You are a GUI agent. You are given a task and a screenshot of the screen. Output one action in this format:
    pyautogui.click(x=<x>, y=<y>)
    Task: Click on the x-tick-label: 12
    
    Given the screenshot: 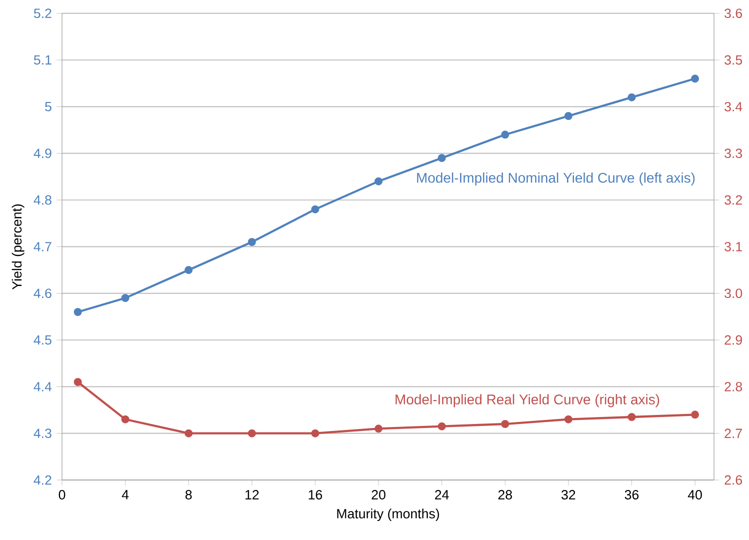 What is the action you would take?
    pyautogui.click(x=252, y=495)
    